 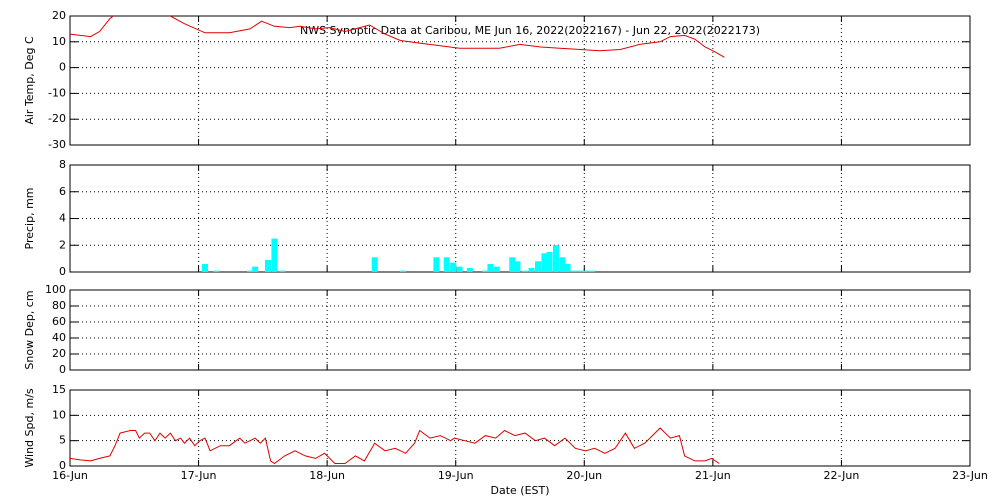 What do you see at coordinates (62, 164) in the screenshot?
I see `y-tick-label: 8` at bounding box center [62, 164].